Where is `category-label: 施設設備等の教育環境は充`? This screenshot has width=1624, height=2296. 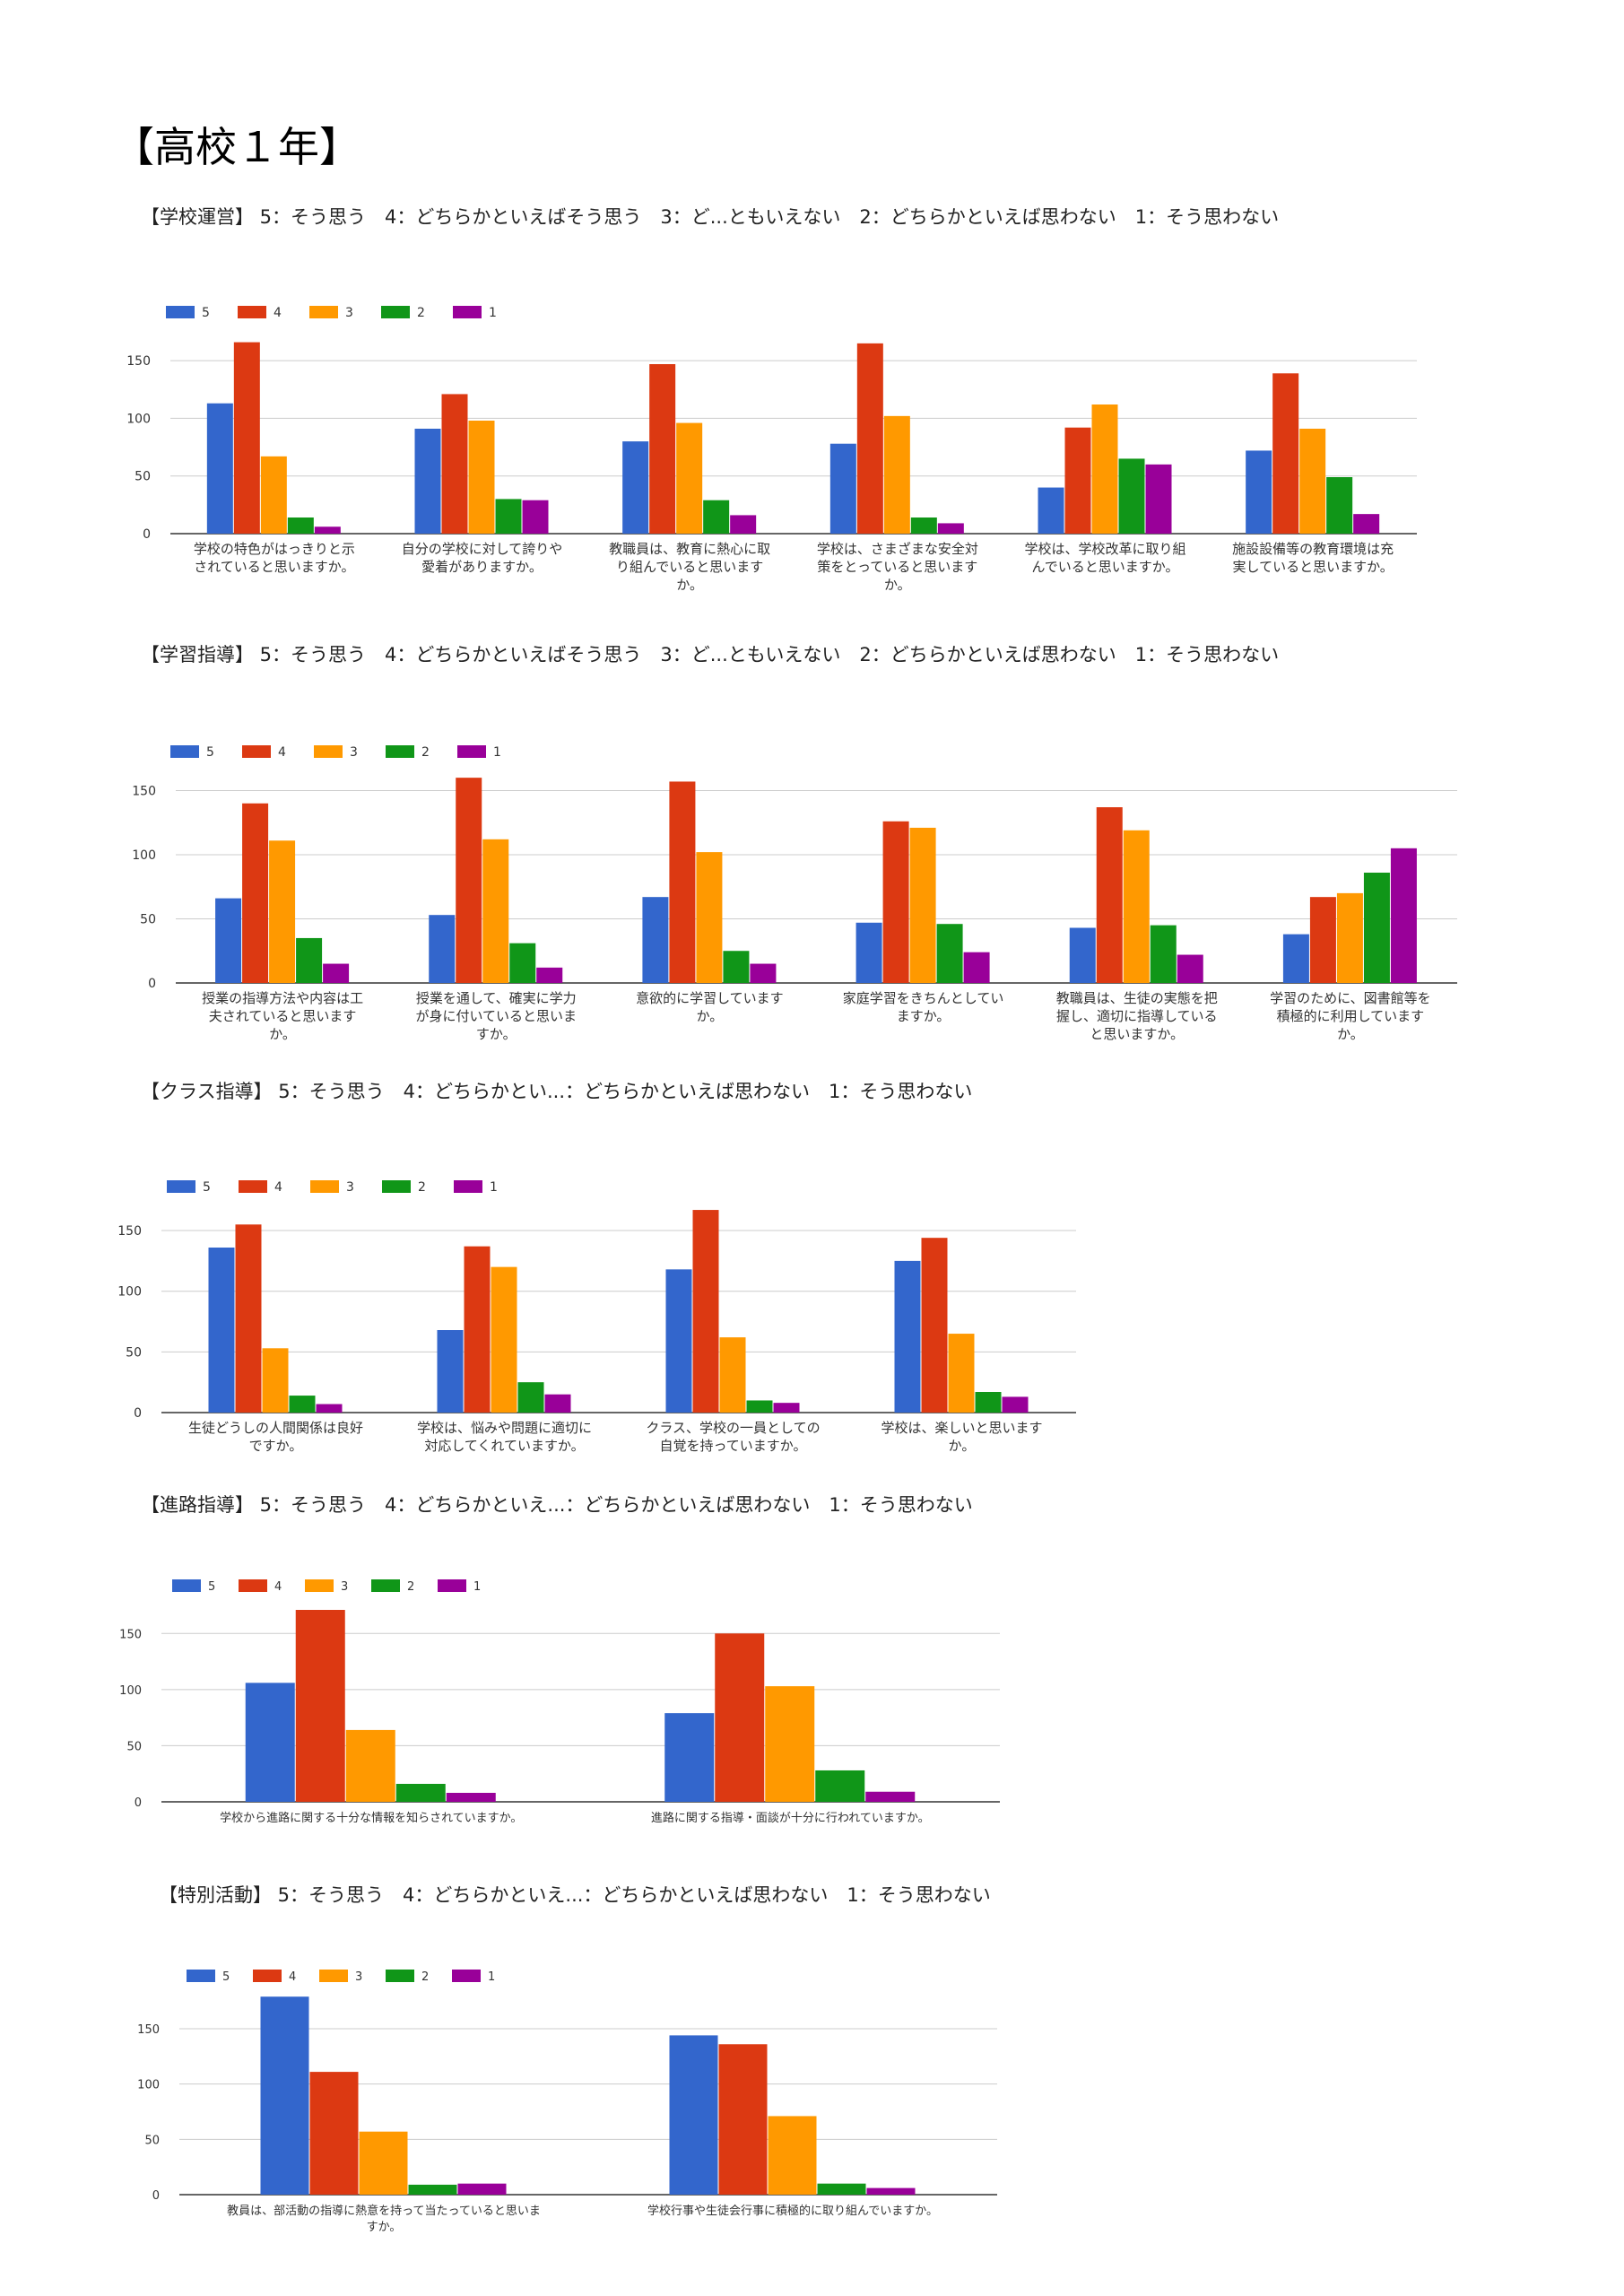
category-label: 施設設備等の教育環境は充 is located at coordinates (1313, 549).